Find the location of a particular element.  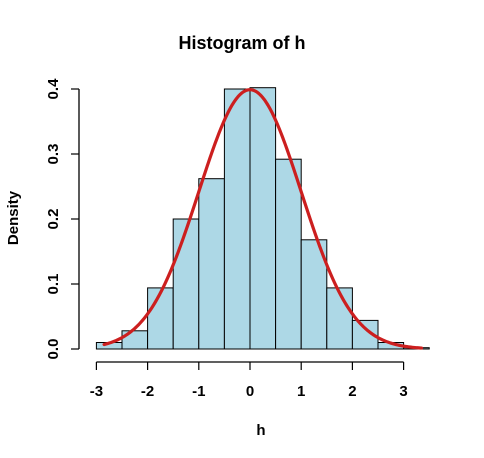

x-axis-label: h is located at coordinates (260, 430).